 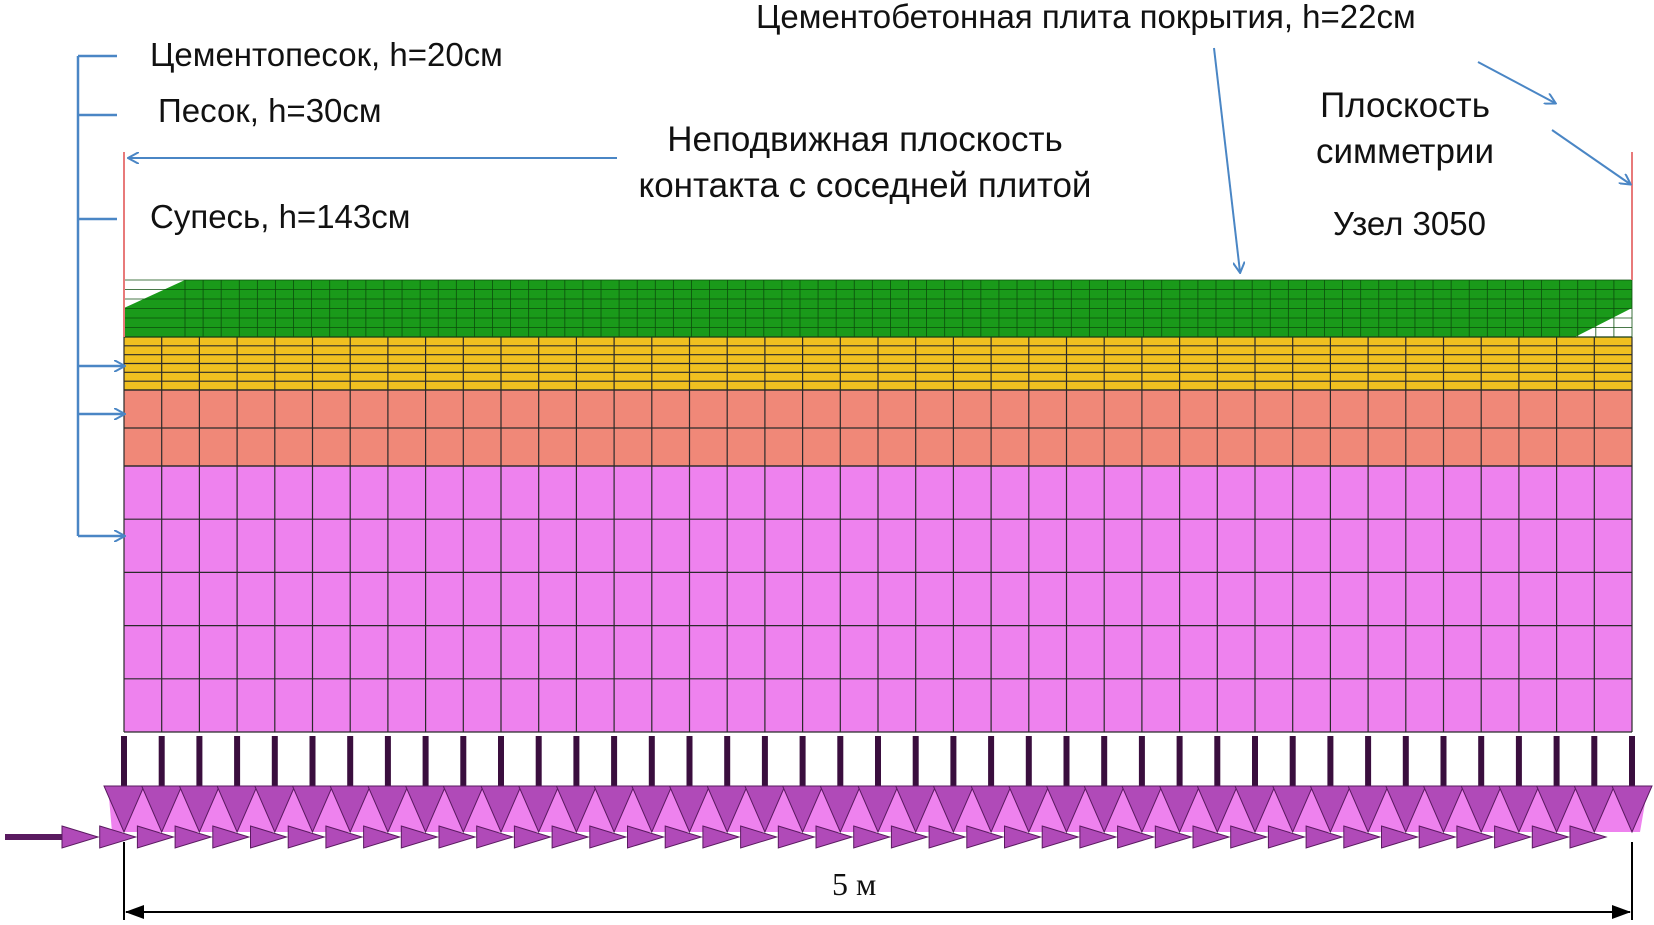 I want to click on dimension-label: 5 м, so click(x=854, y=884).